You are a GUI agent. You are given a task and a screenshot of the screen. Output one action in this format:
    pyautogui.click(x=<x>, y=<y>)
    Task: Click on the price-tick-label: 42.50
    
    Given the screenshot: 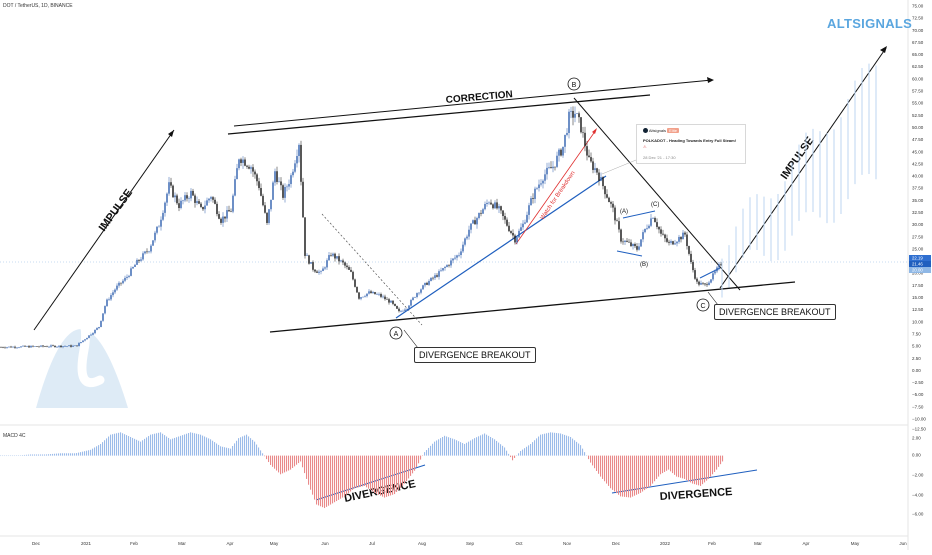 What is the action you would take?
    pyautogui.click(x=918, y=163)
    